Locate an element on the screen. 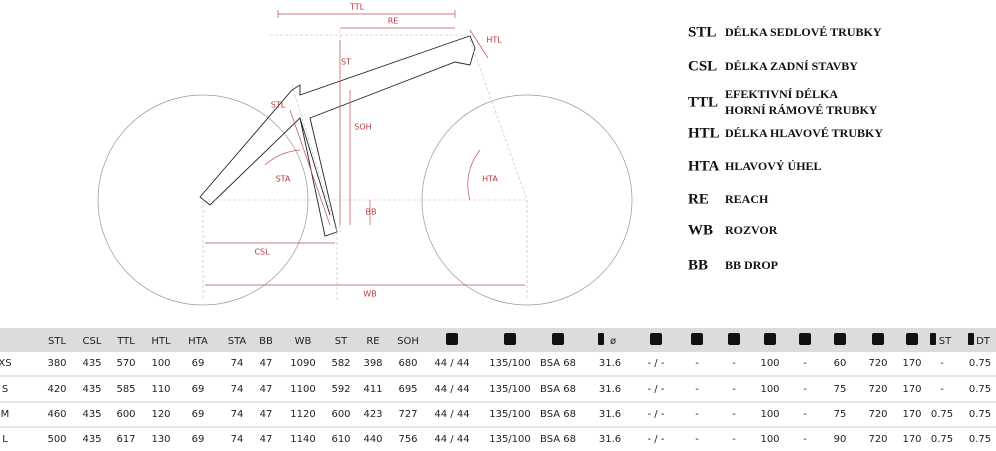 The image size is (996, 451). front-wheel is located at coordinates (527, 200).